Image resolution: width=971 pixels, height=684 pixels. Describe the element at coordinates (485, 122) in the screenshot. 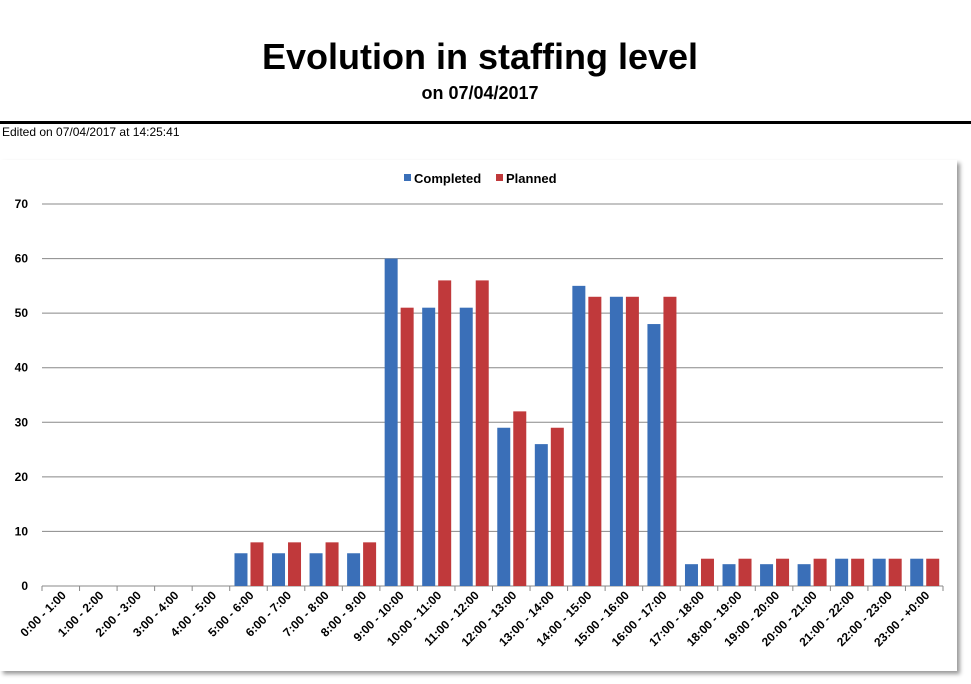

I see `header-divider` at that location.